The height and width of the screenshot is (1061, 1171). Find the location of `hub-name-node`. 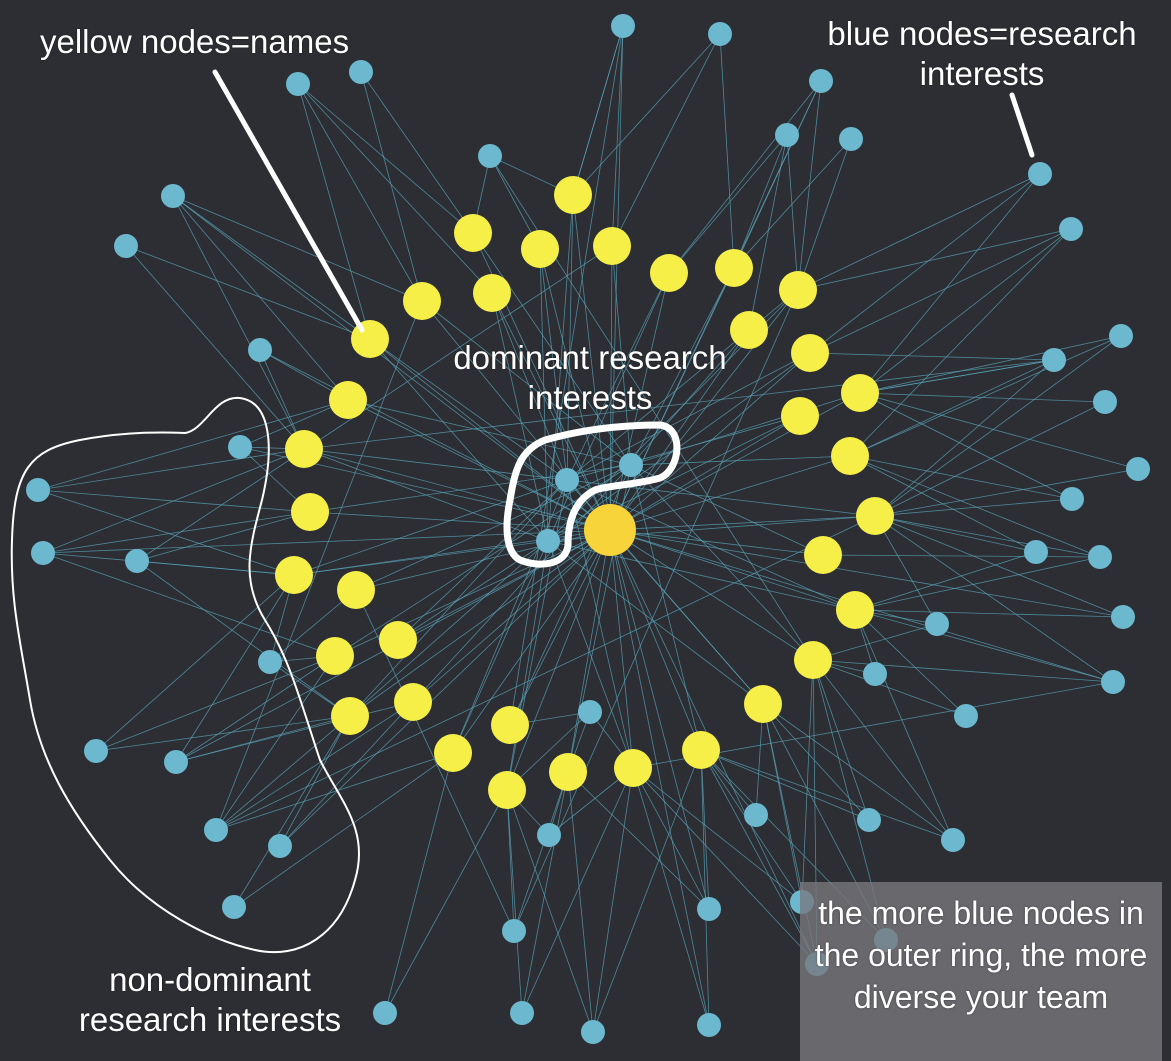

hub-name-node is located at coordinates (610, 530).